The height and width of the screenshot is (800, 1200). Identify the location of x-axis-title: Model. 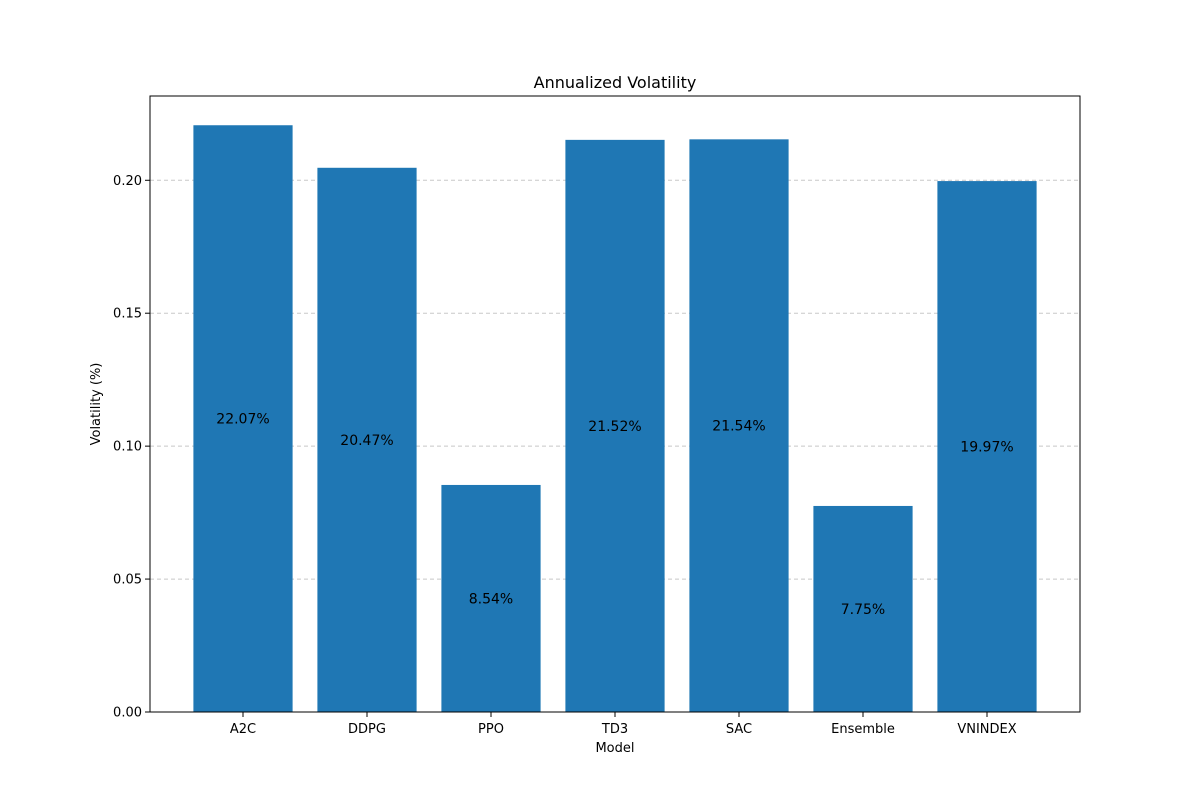
(614, 748).